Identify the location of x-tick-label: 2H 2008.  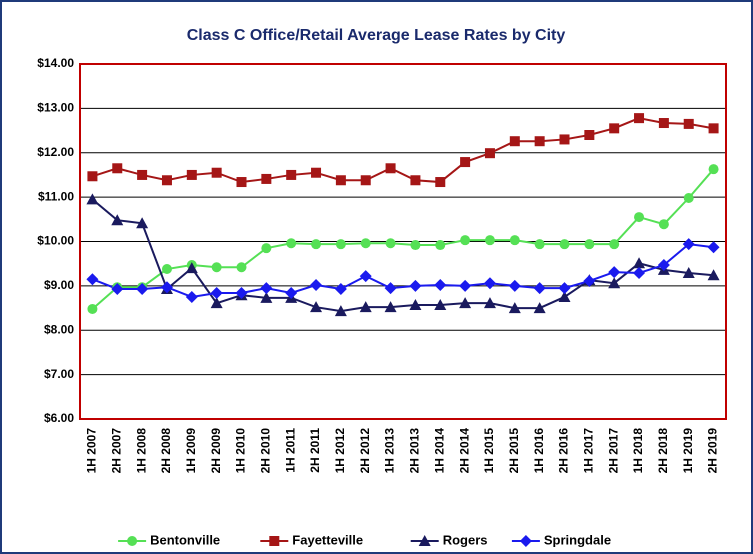
(166, 451).